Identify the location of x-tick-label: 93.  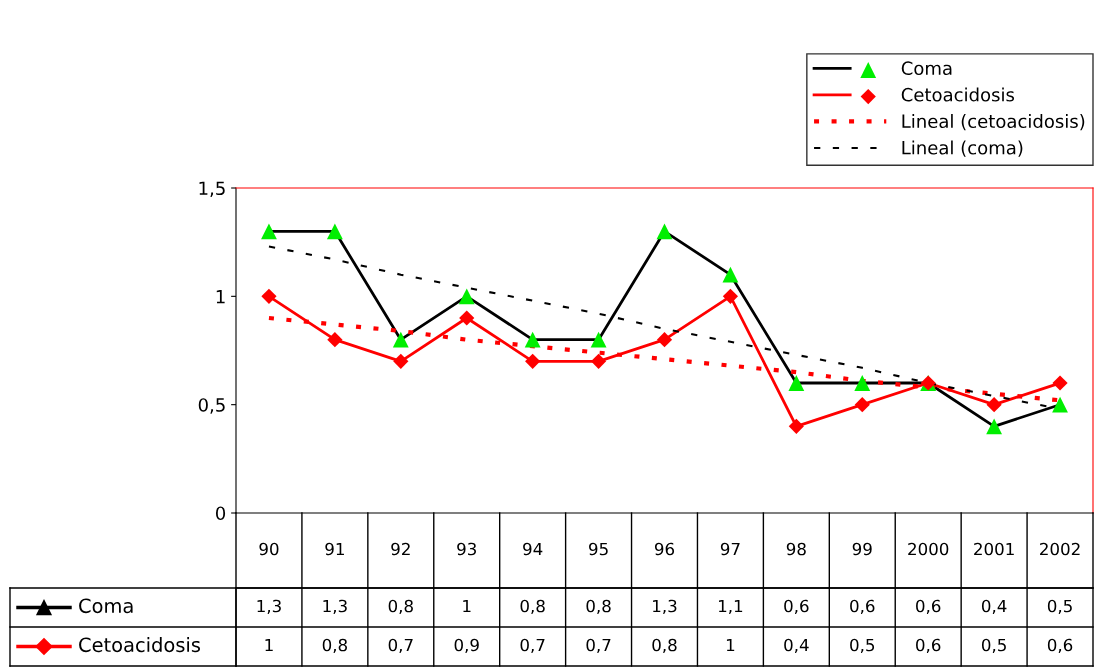
(466, 549).